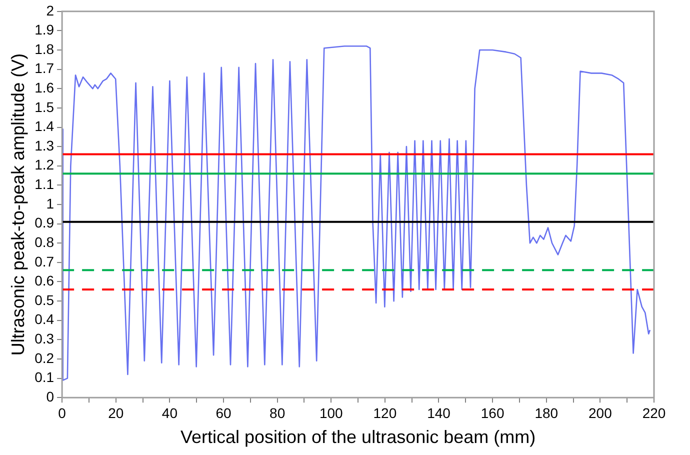  I want to click on x-tick-label: 80, so click(278, 412).